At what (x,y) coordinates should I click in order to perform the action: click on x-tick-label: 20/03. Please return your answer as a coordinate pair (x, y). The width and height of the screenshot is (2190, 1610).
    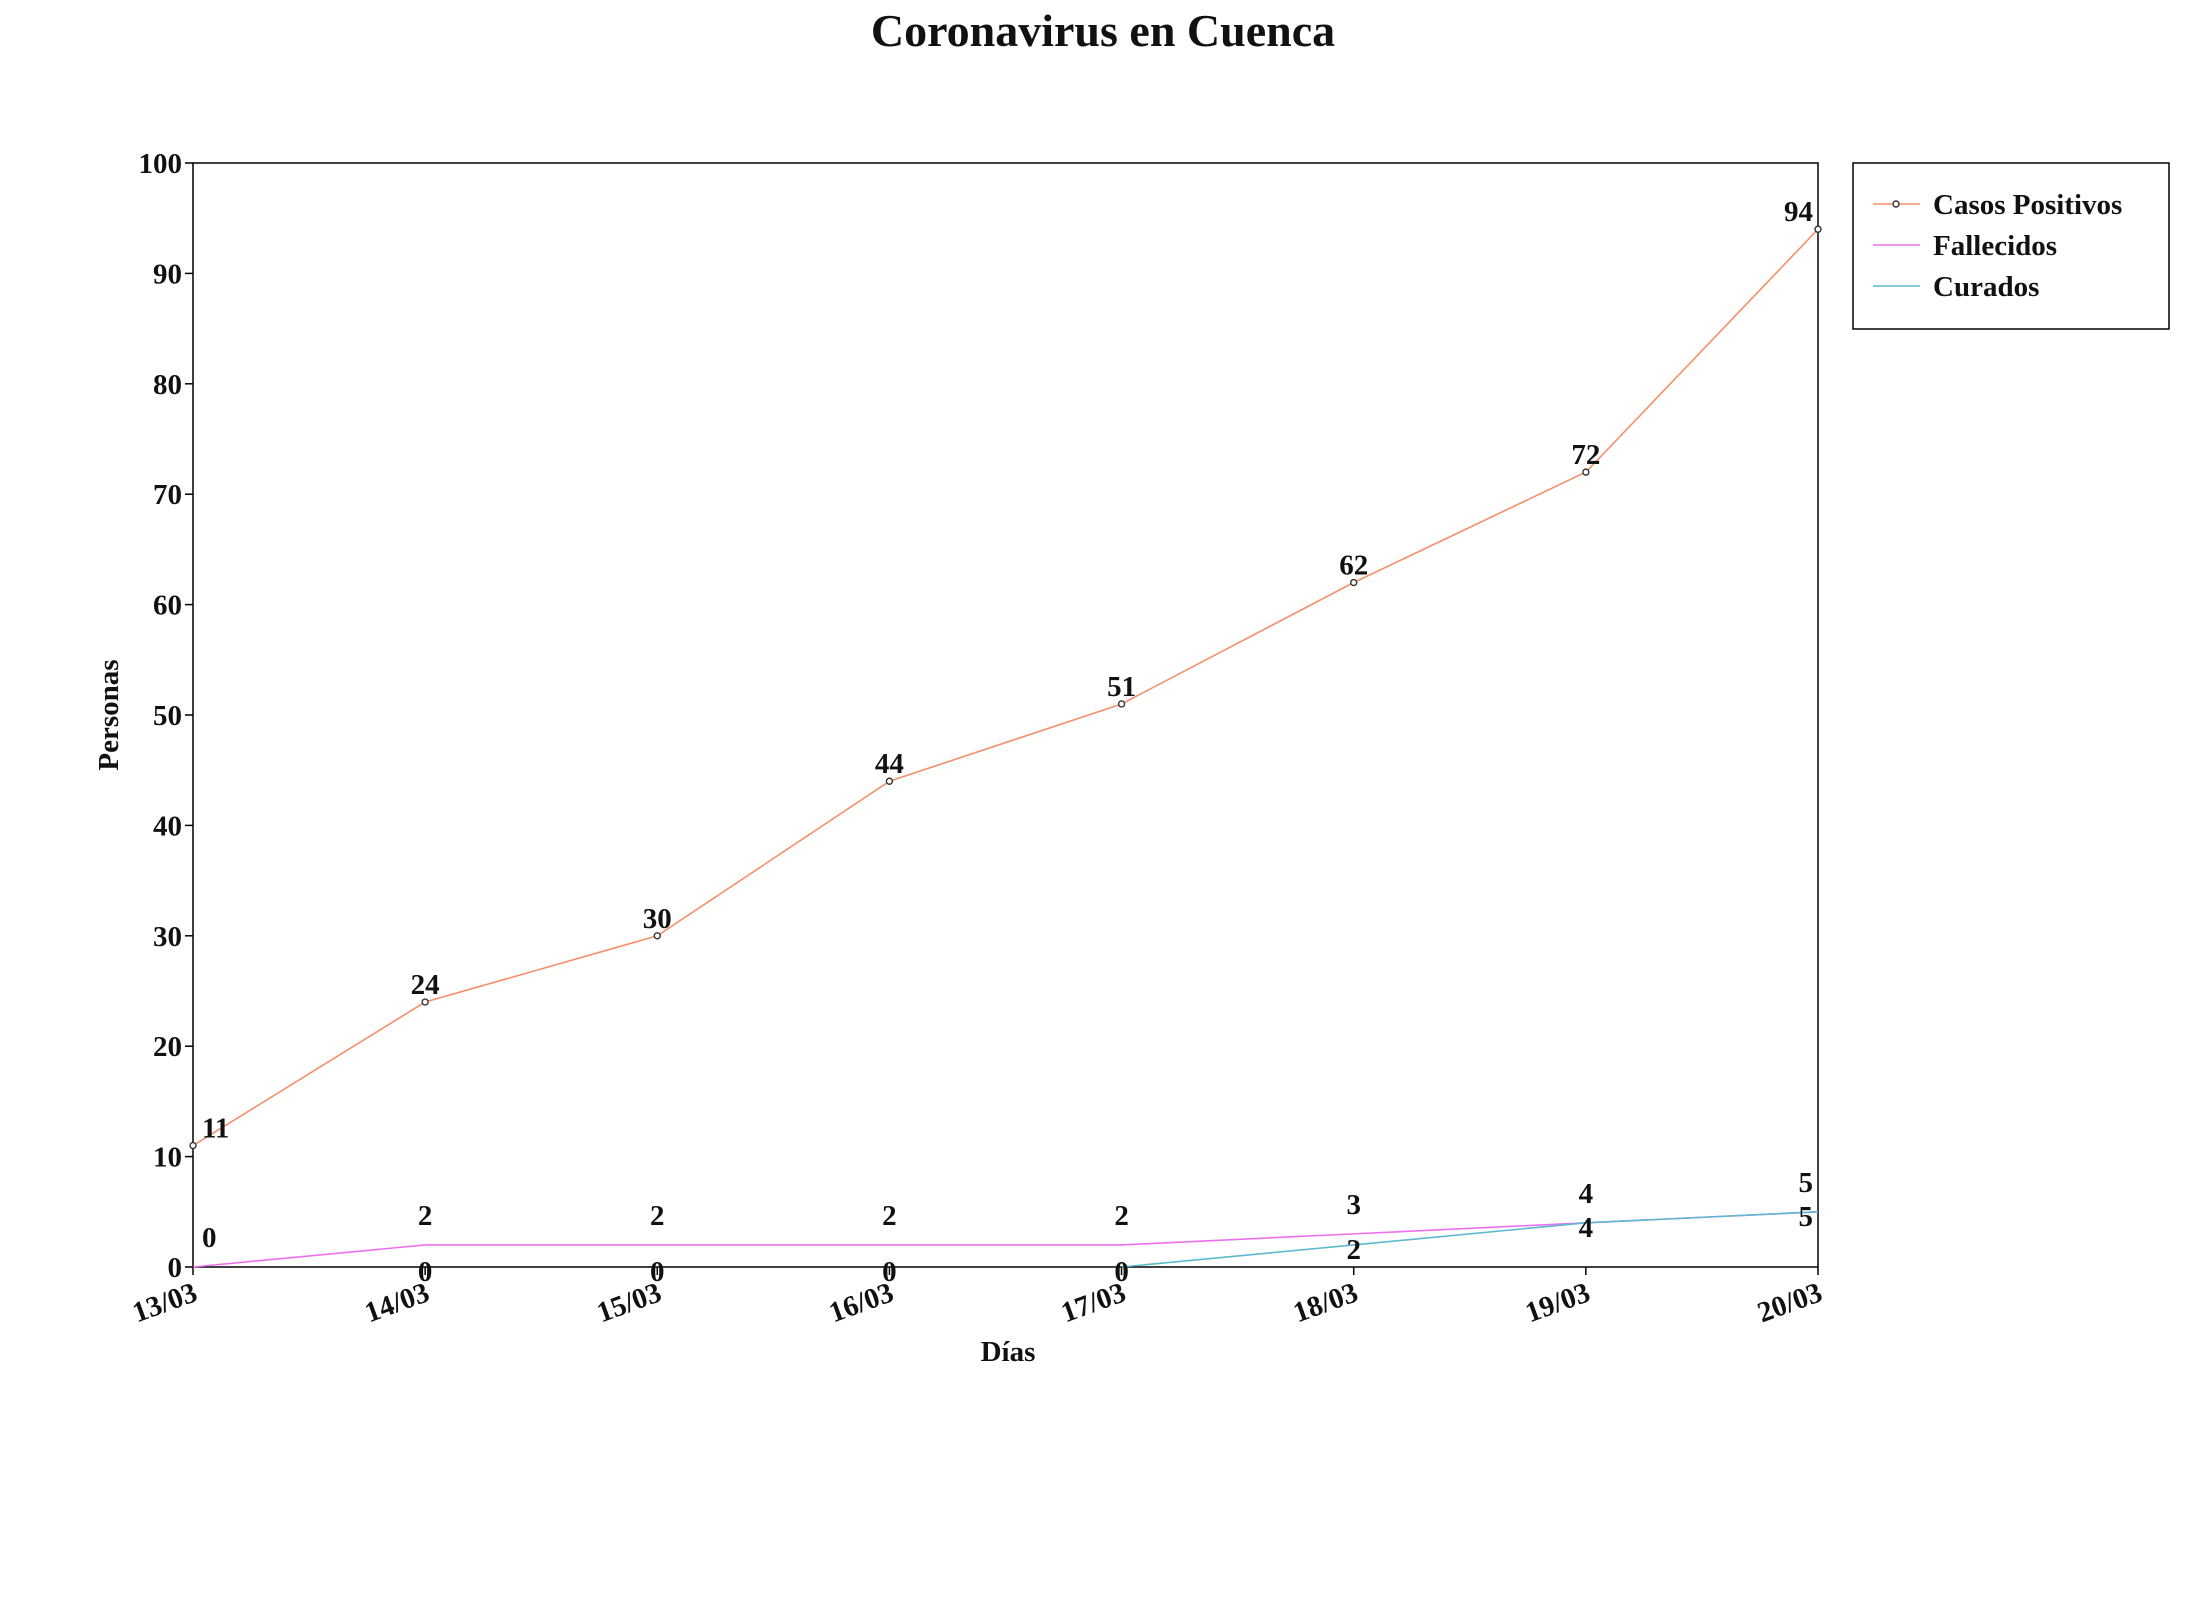
    Looking at the image, I should click on (1789, 1303).